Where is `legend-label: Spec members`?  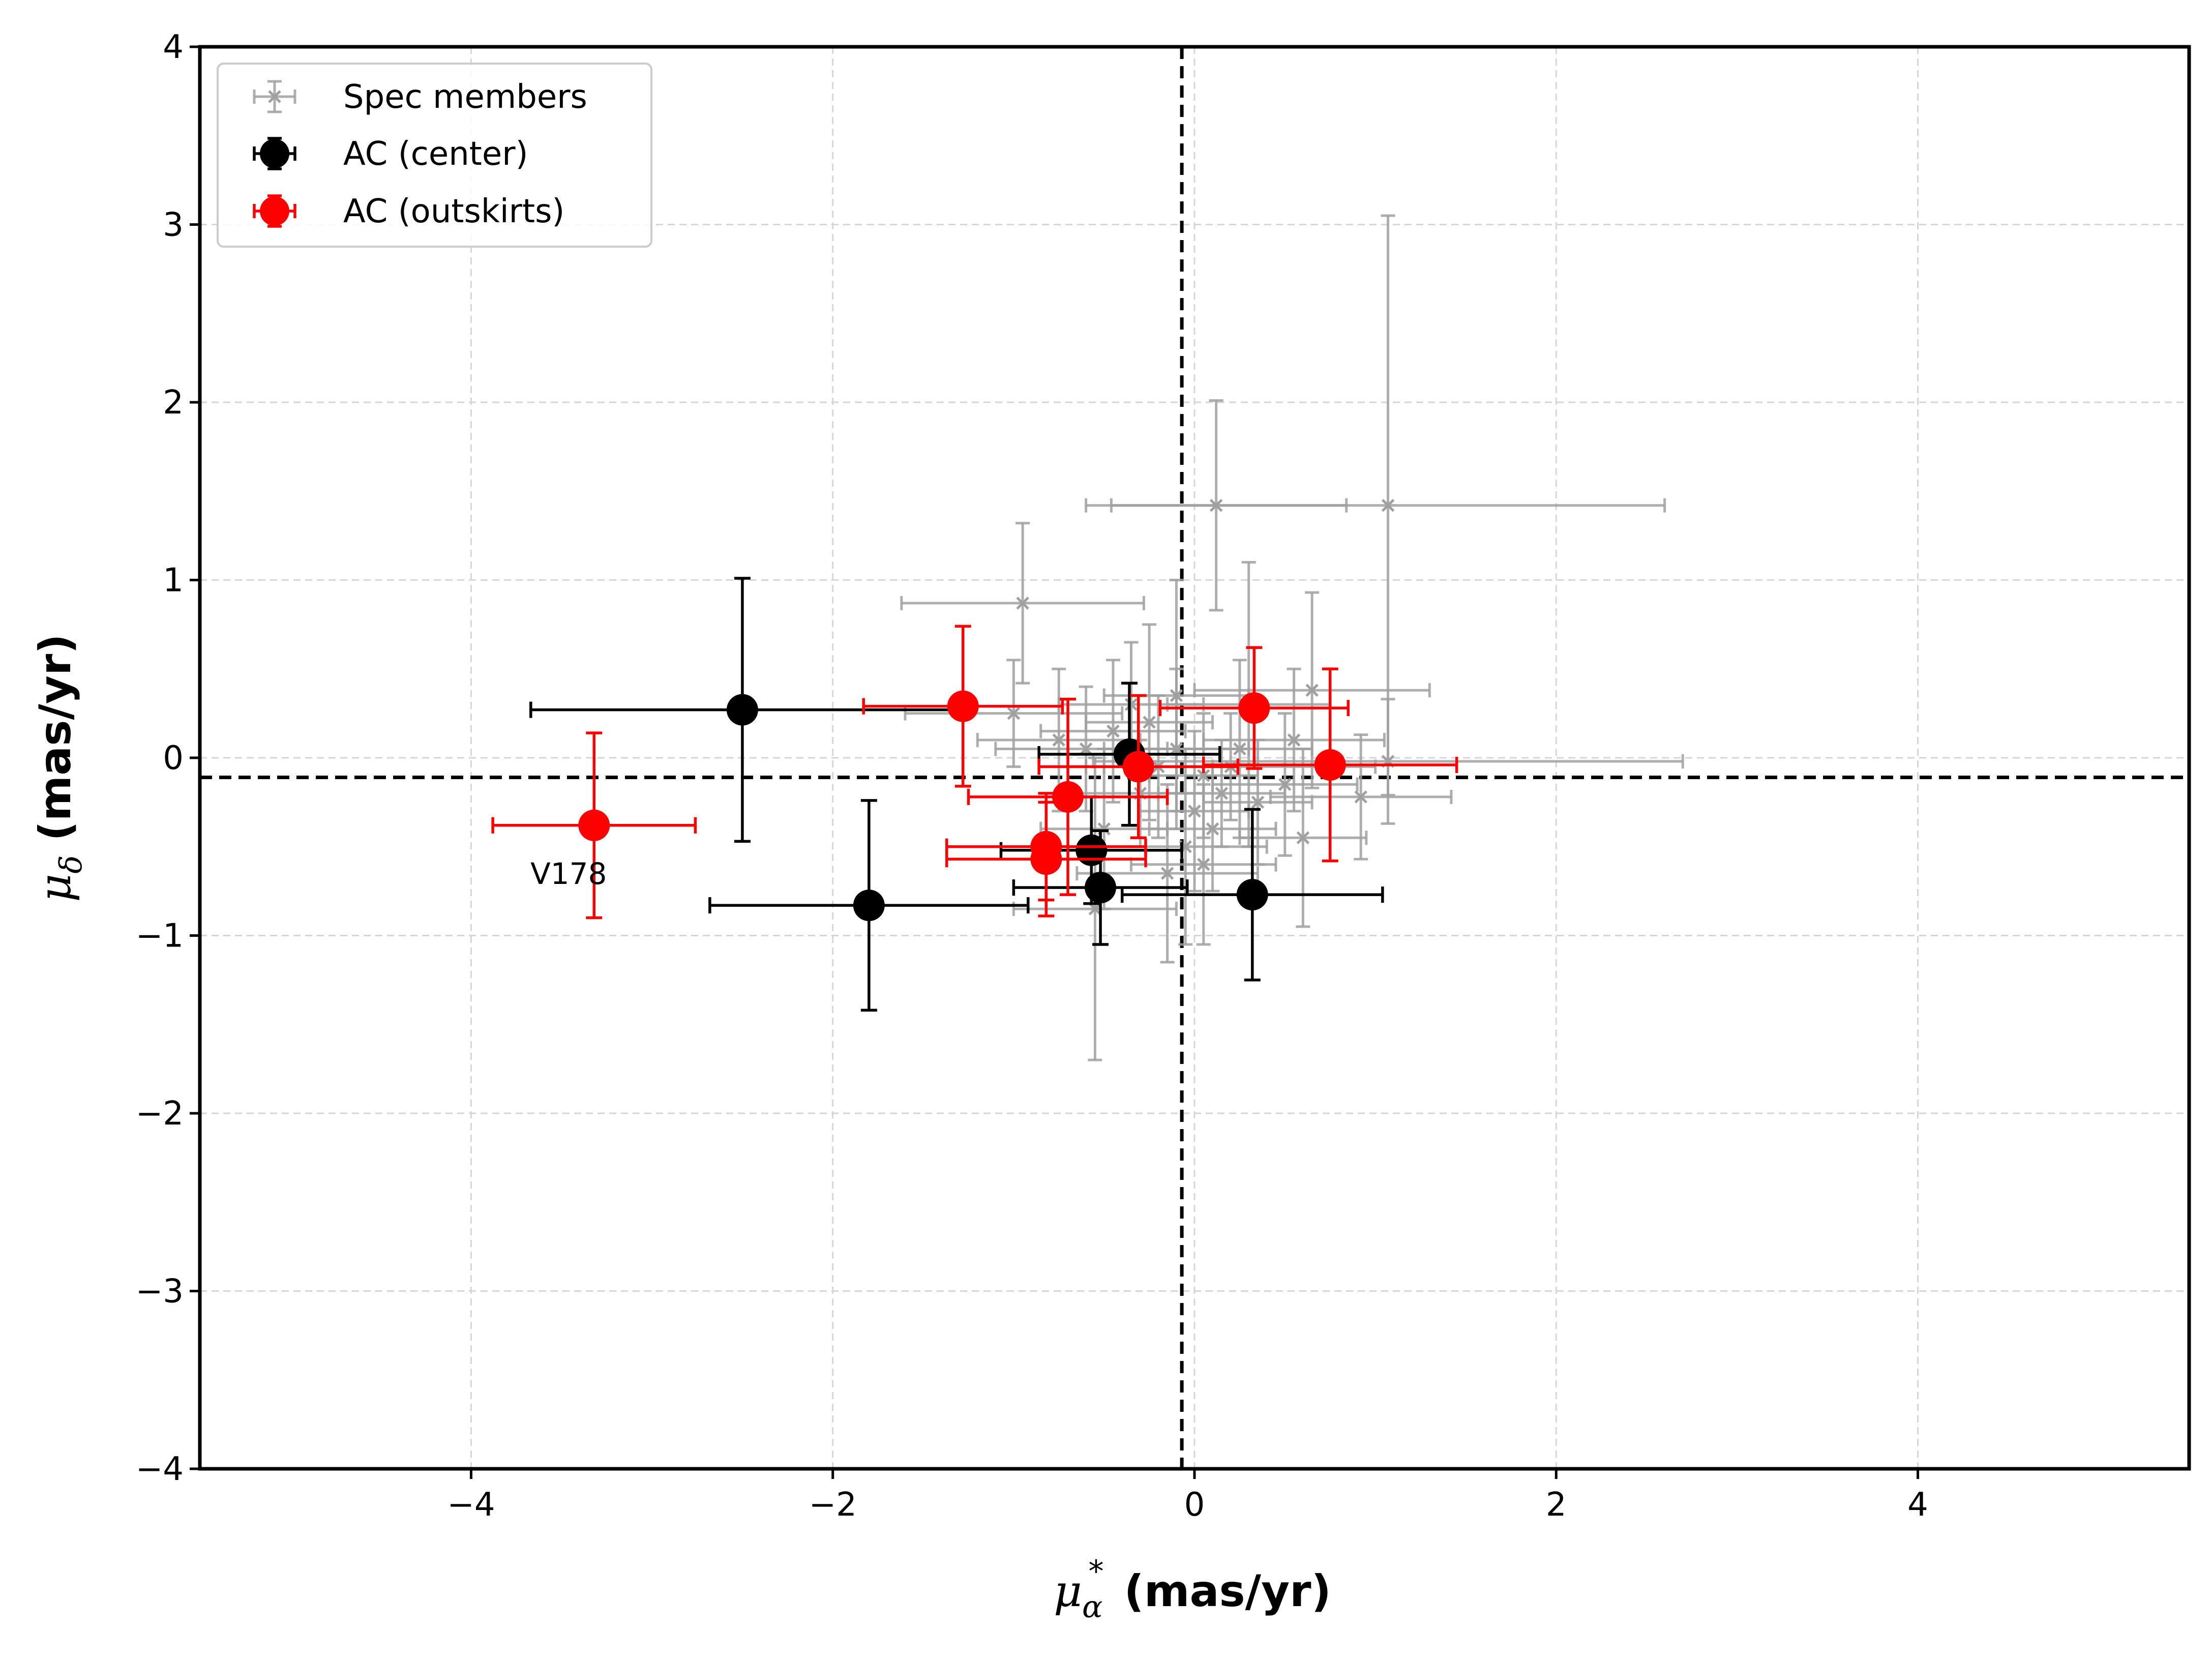 legend-label: Spec members is located at coordinates (465, 97).